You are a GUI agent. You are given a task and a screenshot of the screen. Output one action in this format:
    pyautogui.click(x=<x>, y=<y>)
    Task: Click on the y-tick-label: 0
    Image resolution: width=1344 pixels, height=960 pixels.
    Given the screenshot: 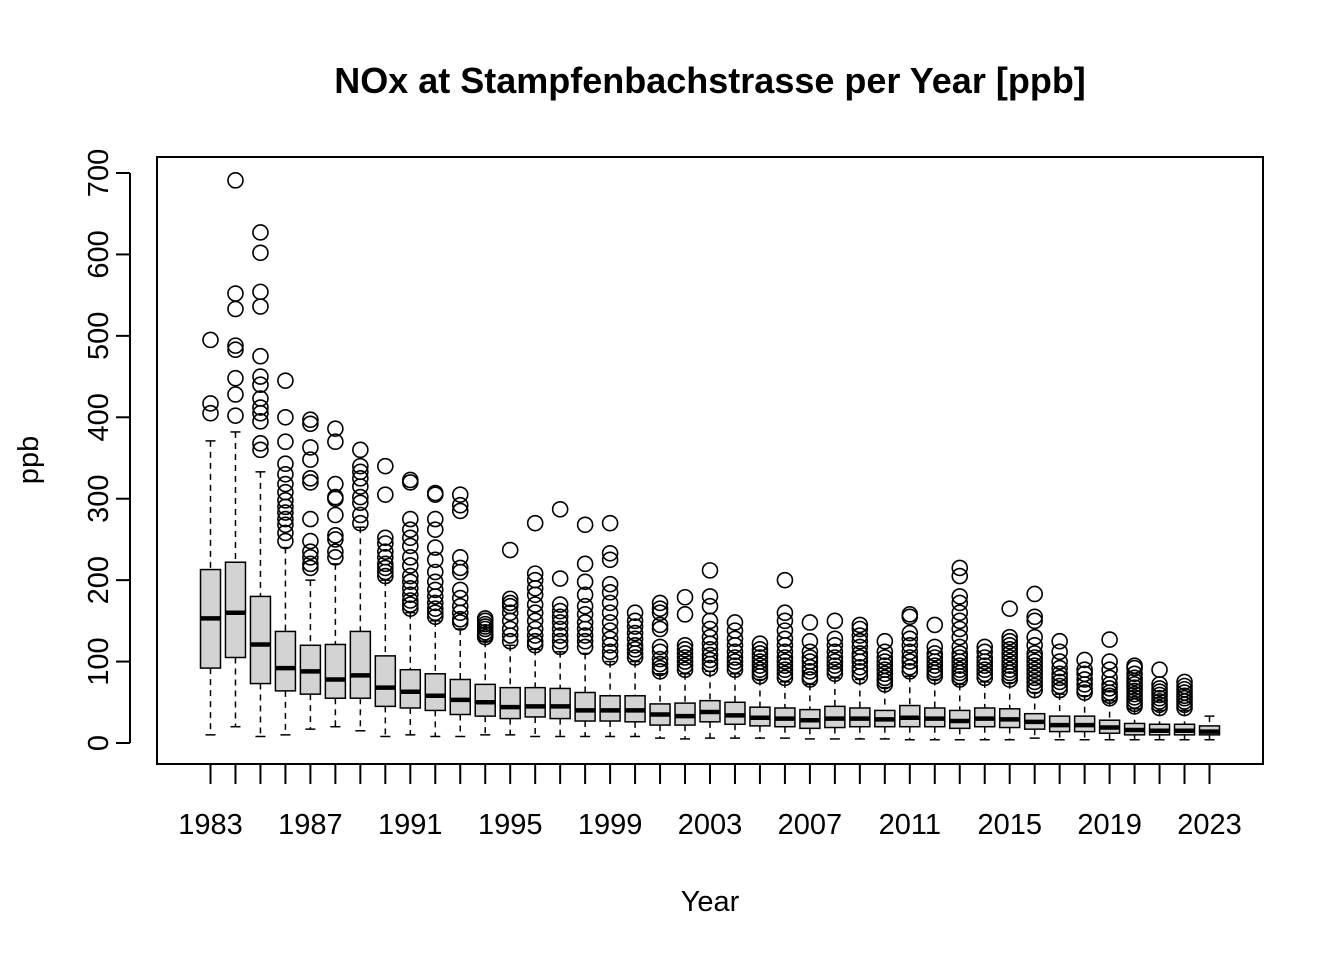 What is the action you would take?
    pyautogui.click(x=99, y=743)
    